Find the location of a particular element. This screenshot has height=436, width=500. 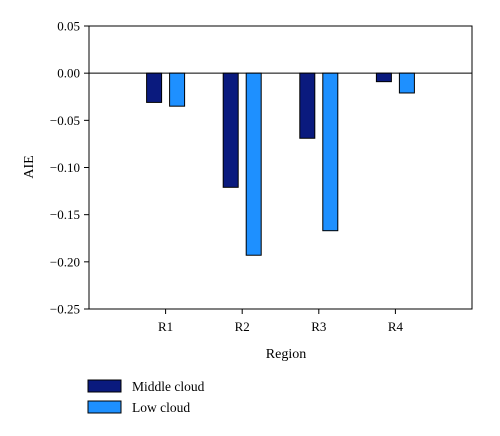

x-tick-label: R2 is located at coordinates (242, 326).